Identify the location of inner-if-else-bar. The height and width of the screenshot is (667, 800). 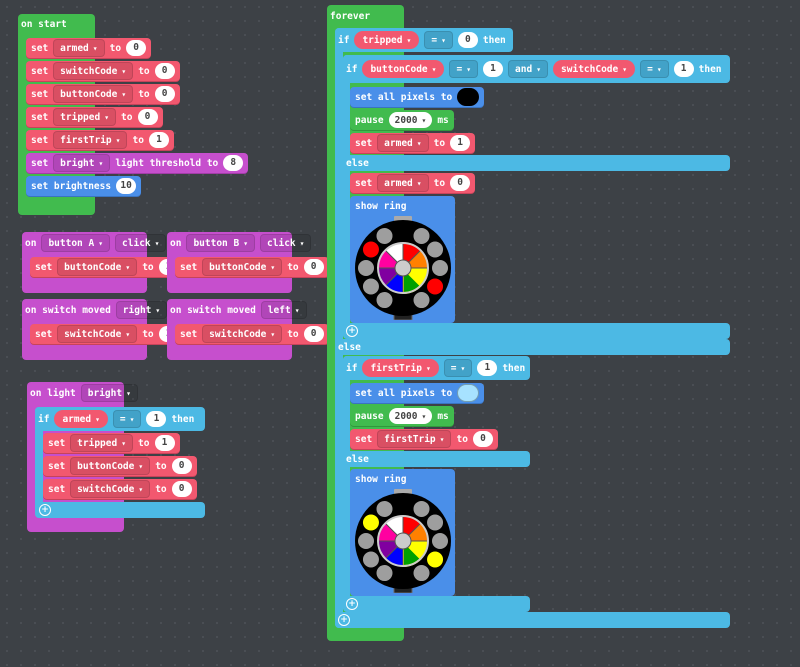
(536, 163).